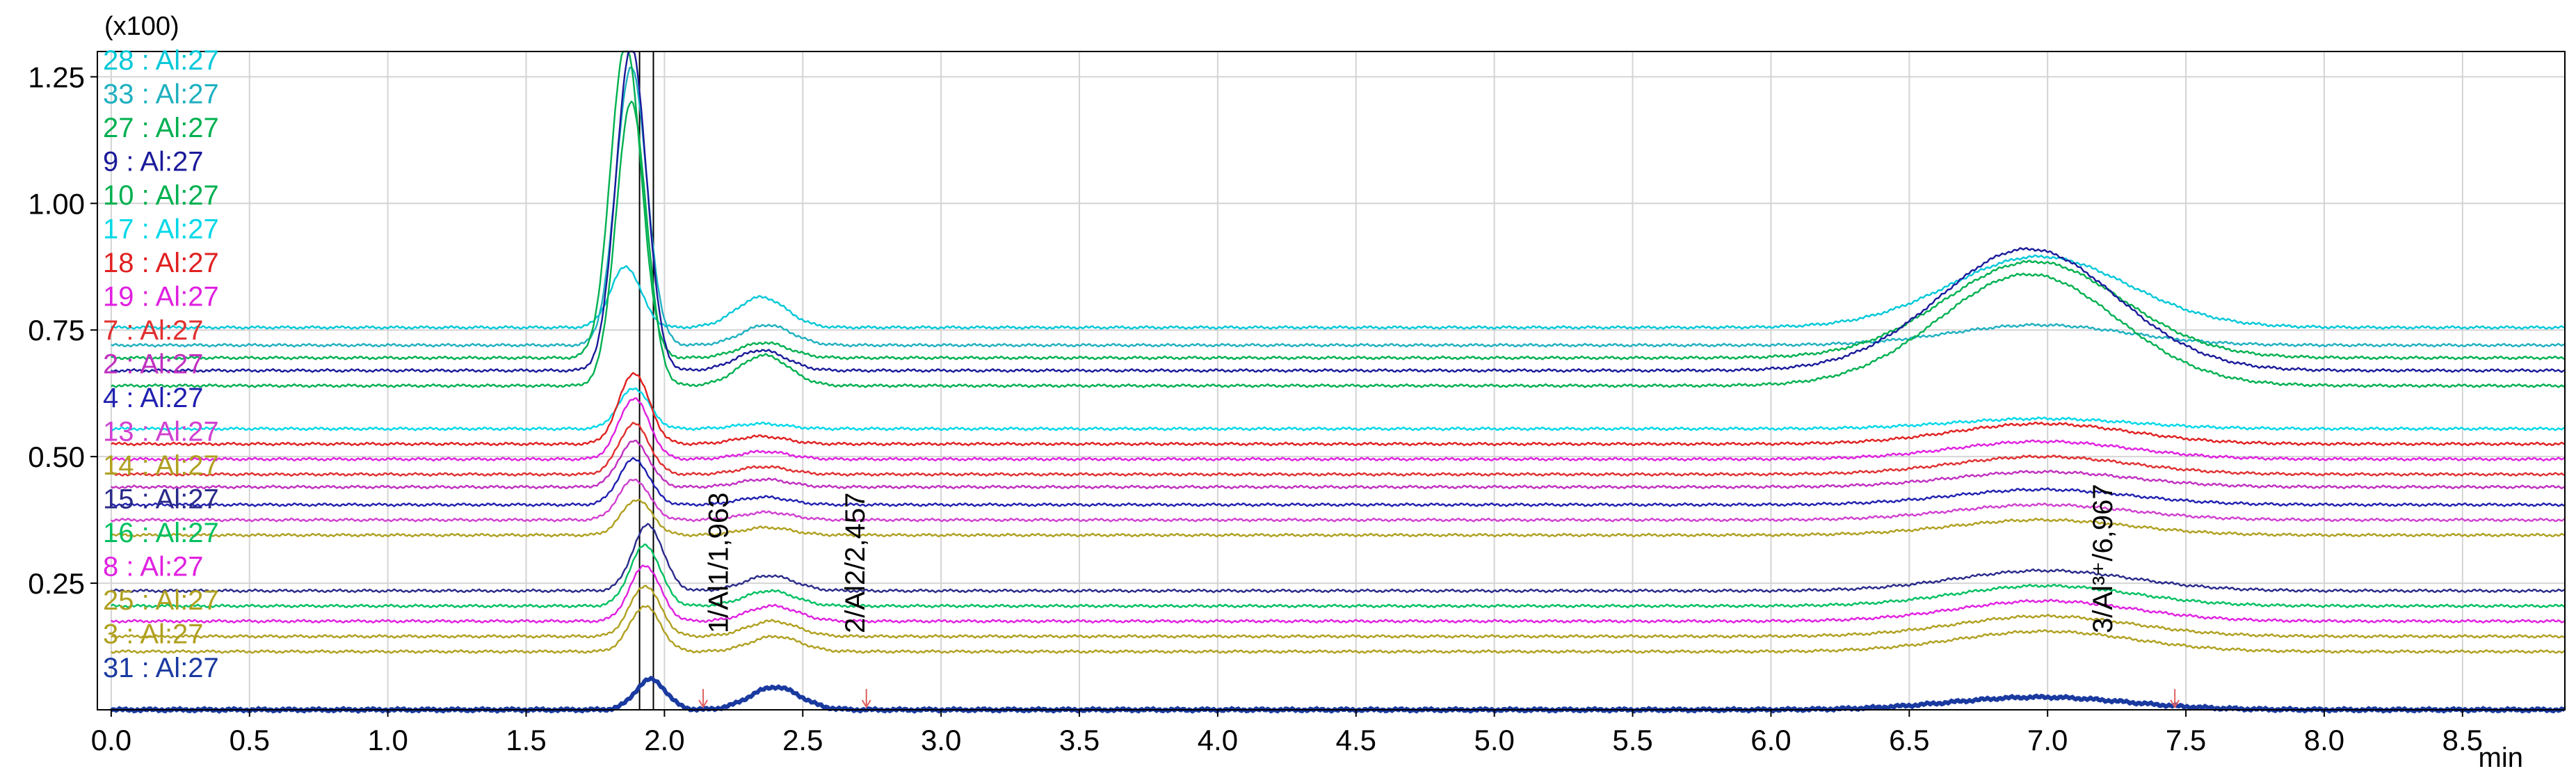  Describe the element at coordinates (941, 740) in the screenshot. I see `x-tick-label: 3.0` at that location.